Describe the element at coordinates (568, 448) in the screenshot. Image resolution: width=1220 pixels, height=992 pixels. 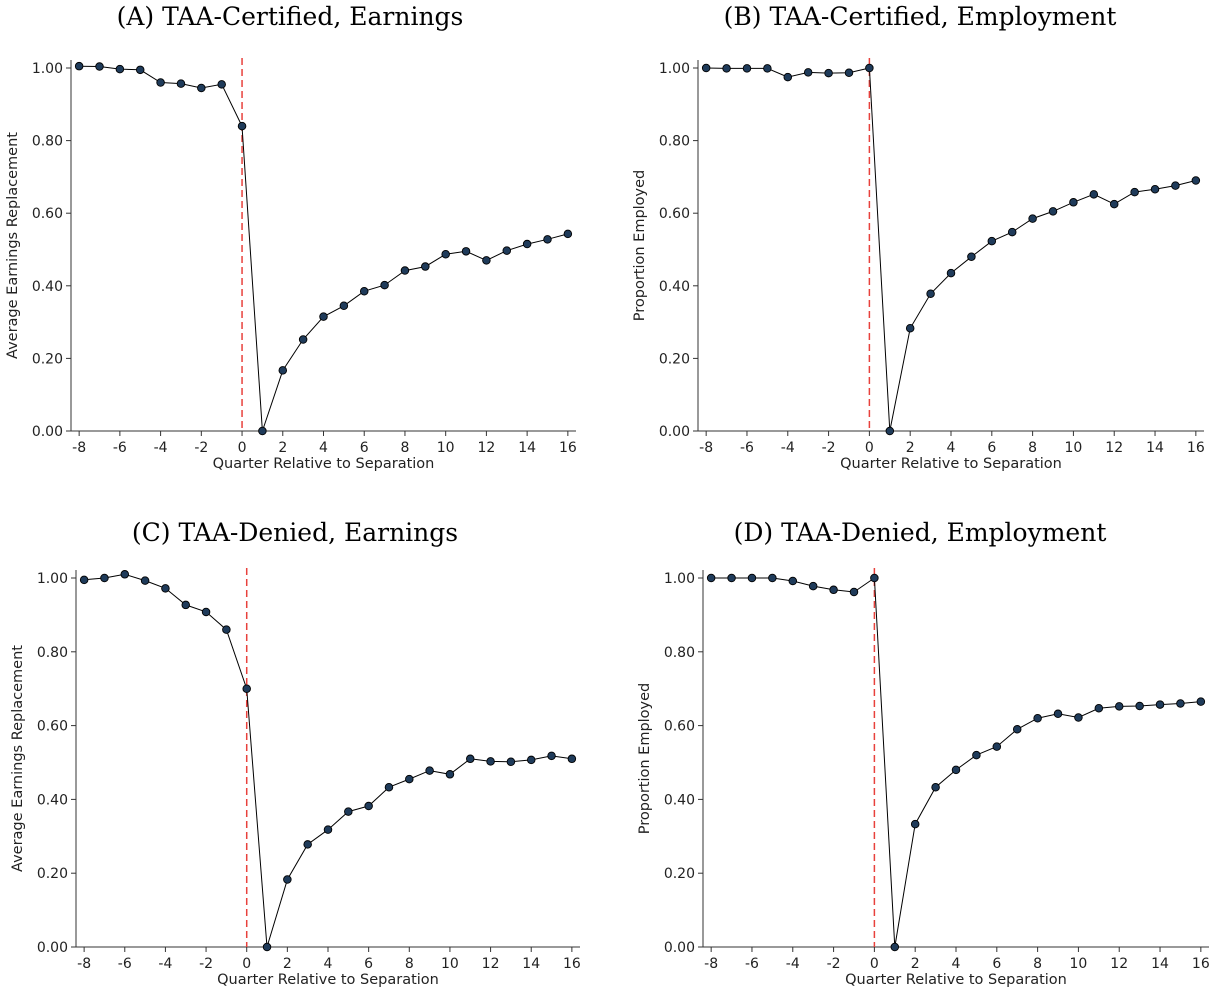
I see `x-tick-label: 16` at that location.